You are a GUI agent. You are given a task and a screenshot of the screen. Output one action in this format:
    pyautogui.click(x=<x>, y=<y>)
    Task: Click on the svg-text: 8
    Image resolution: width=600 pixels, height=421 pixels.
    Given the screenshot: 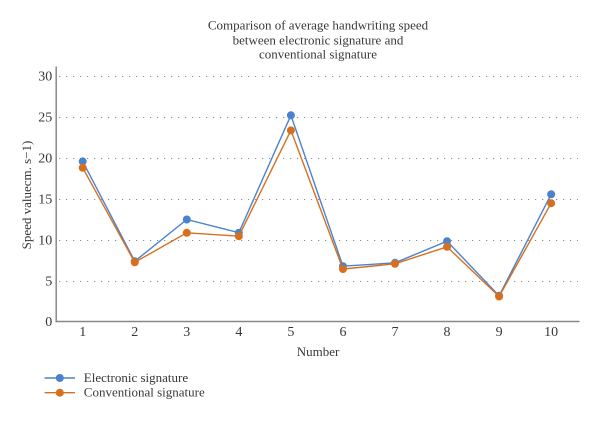 What is the action you would take?
    pyautogui.click(x=447, y=332)
    